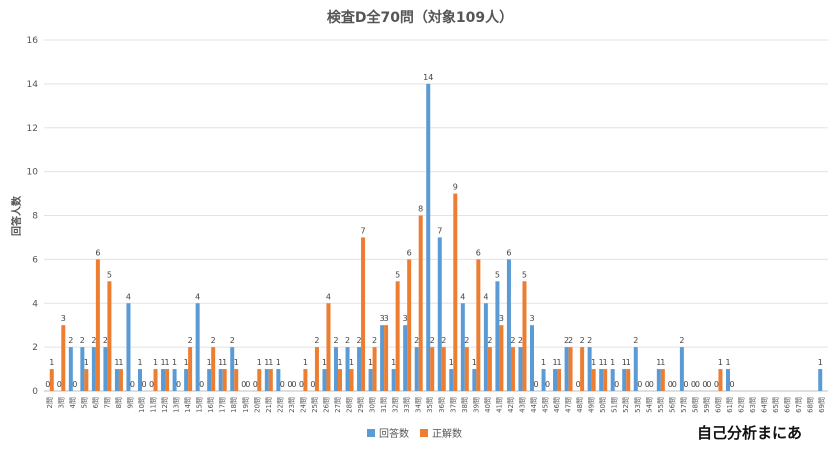 This screenshot has height=452, width=840. Describe the element at coordinates (420, 17) in the screenshot. I see `chart-title: 検査D全70問（対象109人）` at that location.